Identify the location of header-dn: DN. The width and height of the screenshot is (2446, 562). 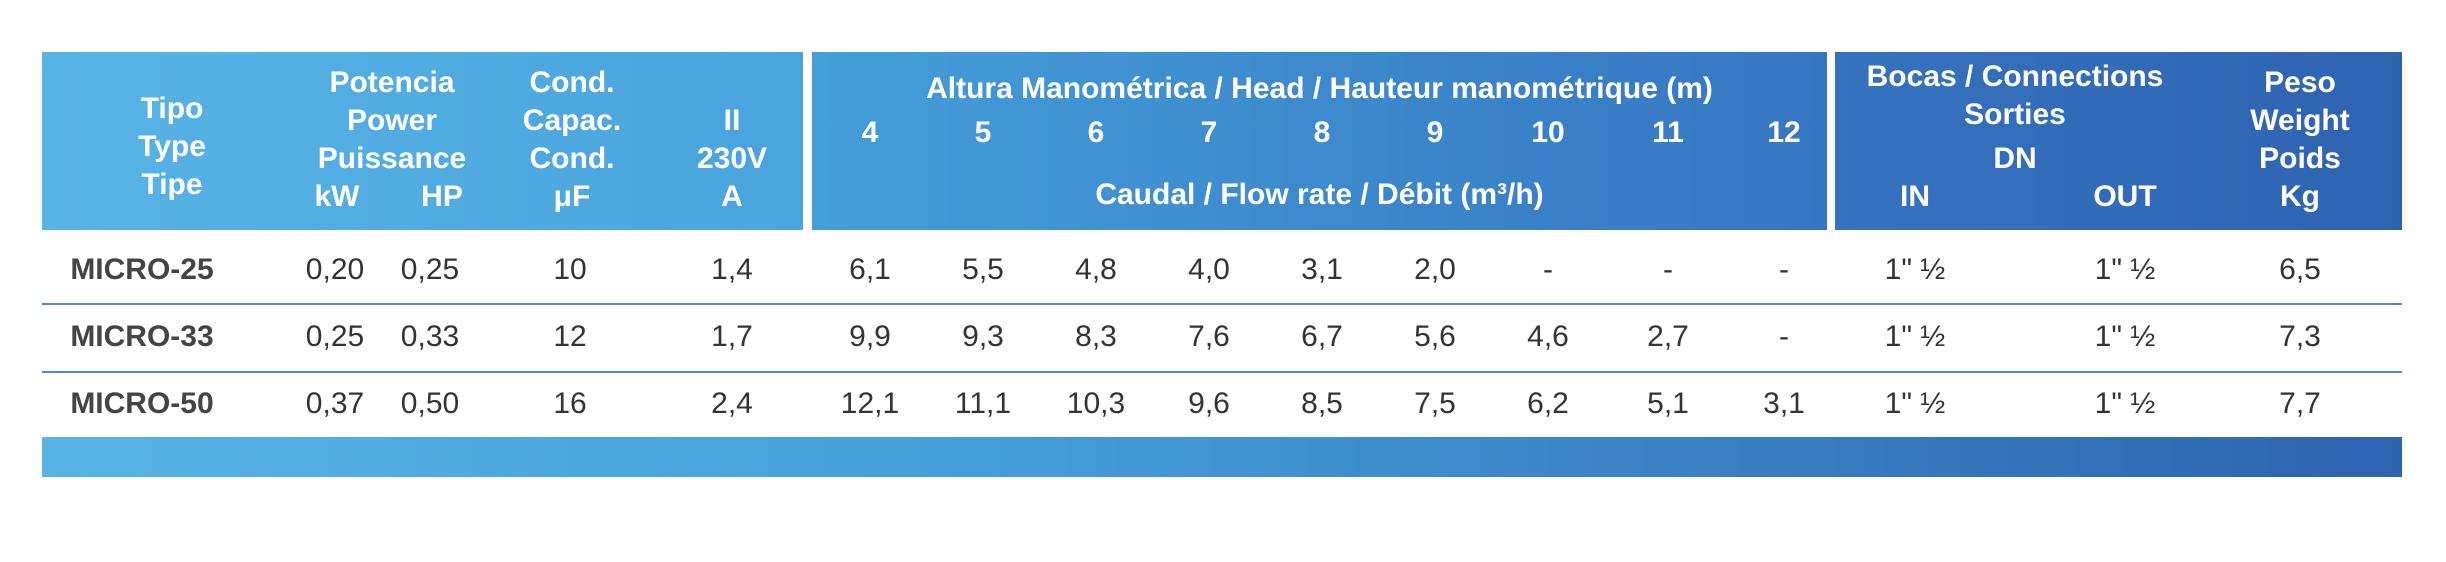
(2015, 158).